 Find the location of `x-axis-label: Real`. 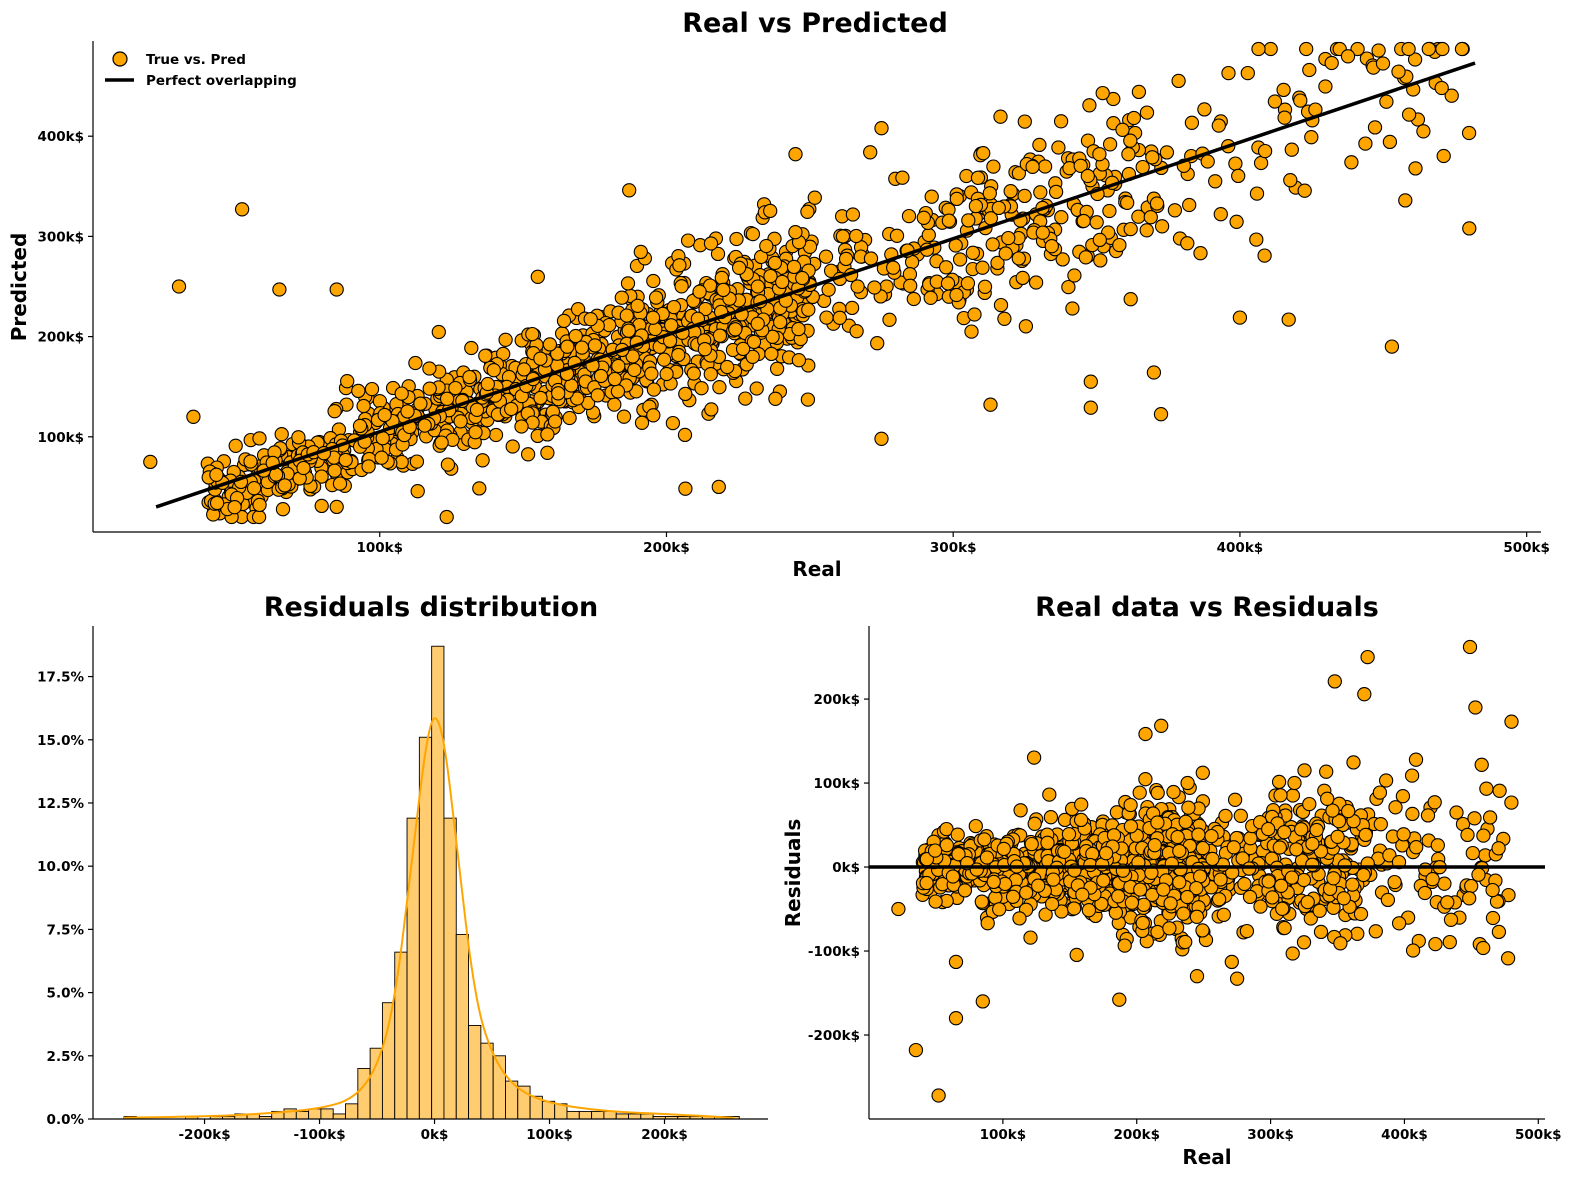

x-axis-label: Real is located at coordinates (1206, 1157).